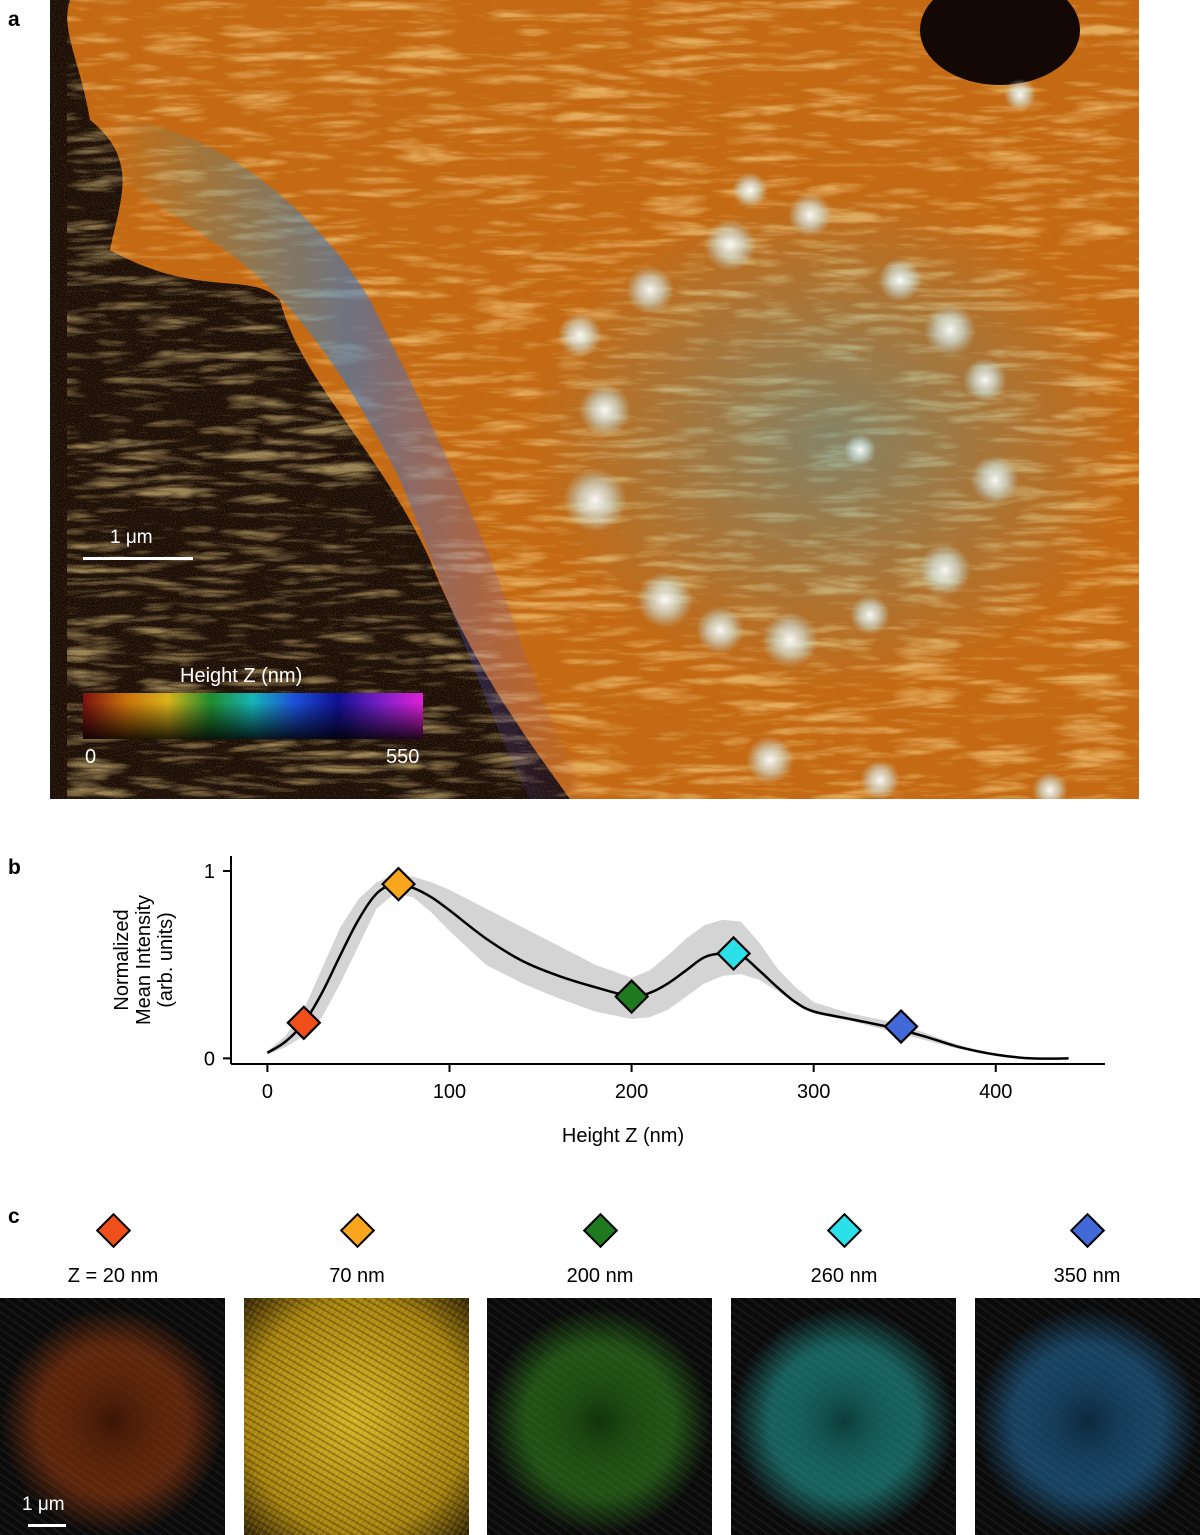 The image size is (1200, 1535). What do you see at coordinates (113, 1276) in the screenshot?
I see `slice-height-label: Z = 20 nm` at bounding box center [113, 1276].